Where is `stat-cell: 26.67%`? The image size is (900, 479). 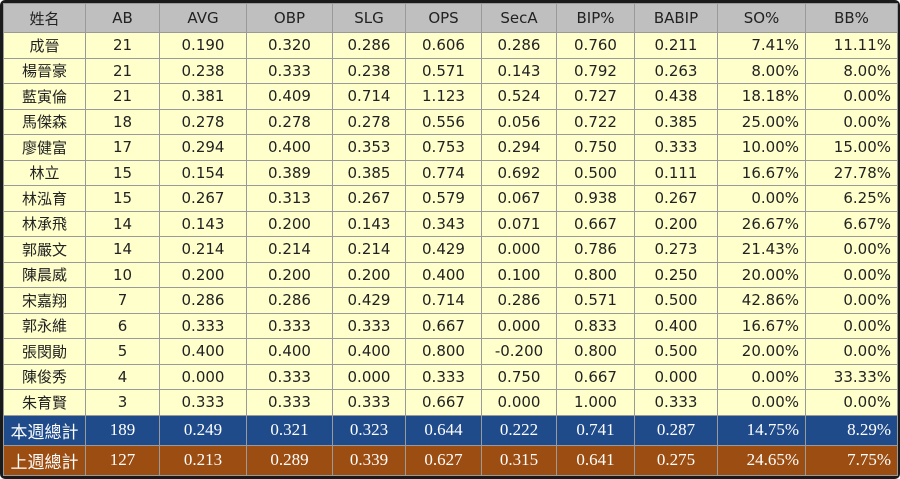 stat-cell: 26.67% is located at coordinates (761, 223).